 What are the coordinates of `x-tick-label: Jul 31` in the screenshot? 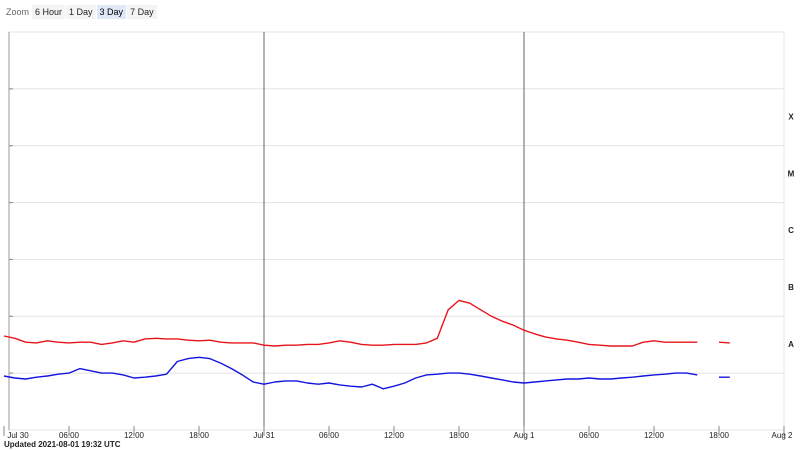 It's located at (264, 435).